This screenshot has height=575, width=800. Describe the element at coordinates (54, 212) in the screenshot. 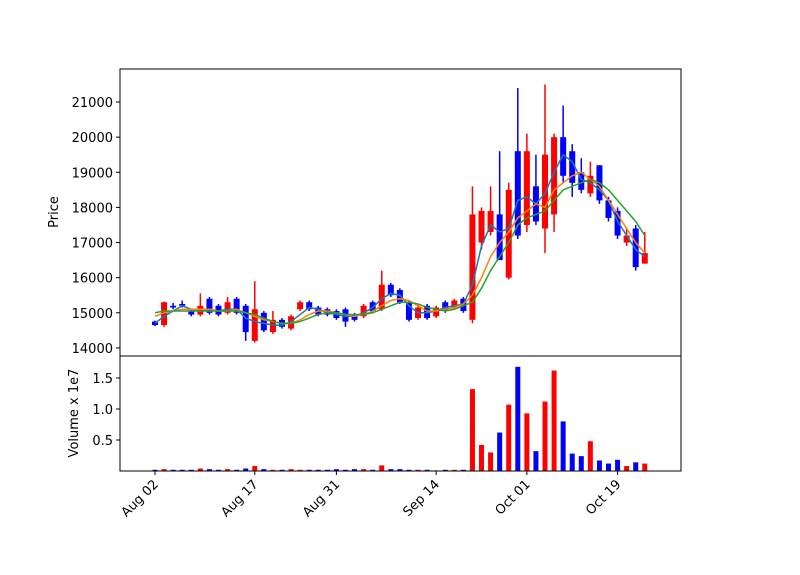

I see `y-axis-label: Price` at that location.